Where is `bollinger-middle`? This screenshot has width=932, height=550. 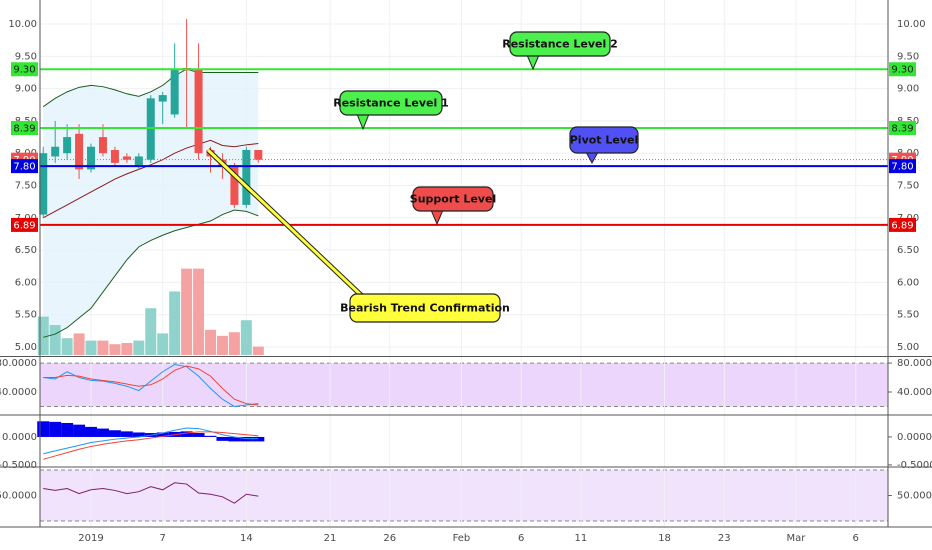
bollinger-middle is located at coordinates (150, 179).